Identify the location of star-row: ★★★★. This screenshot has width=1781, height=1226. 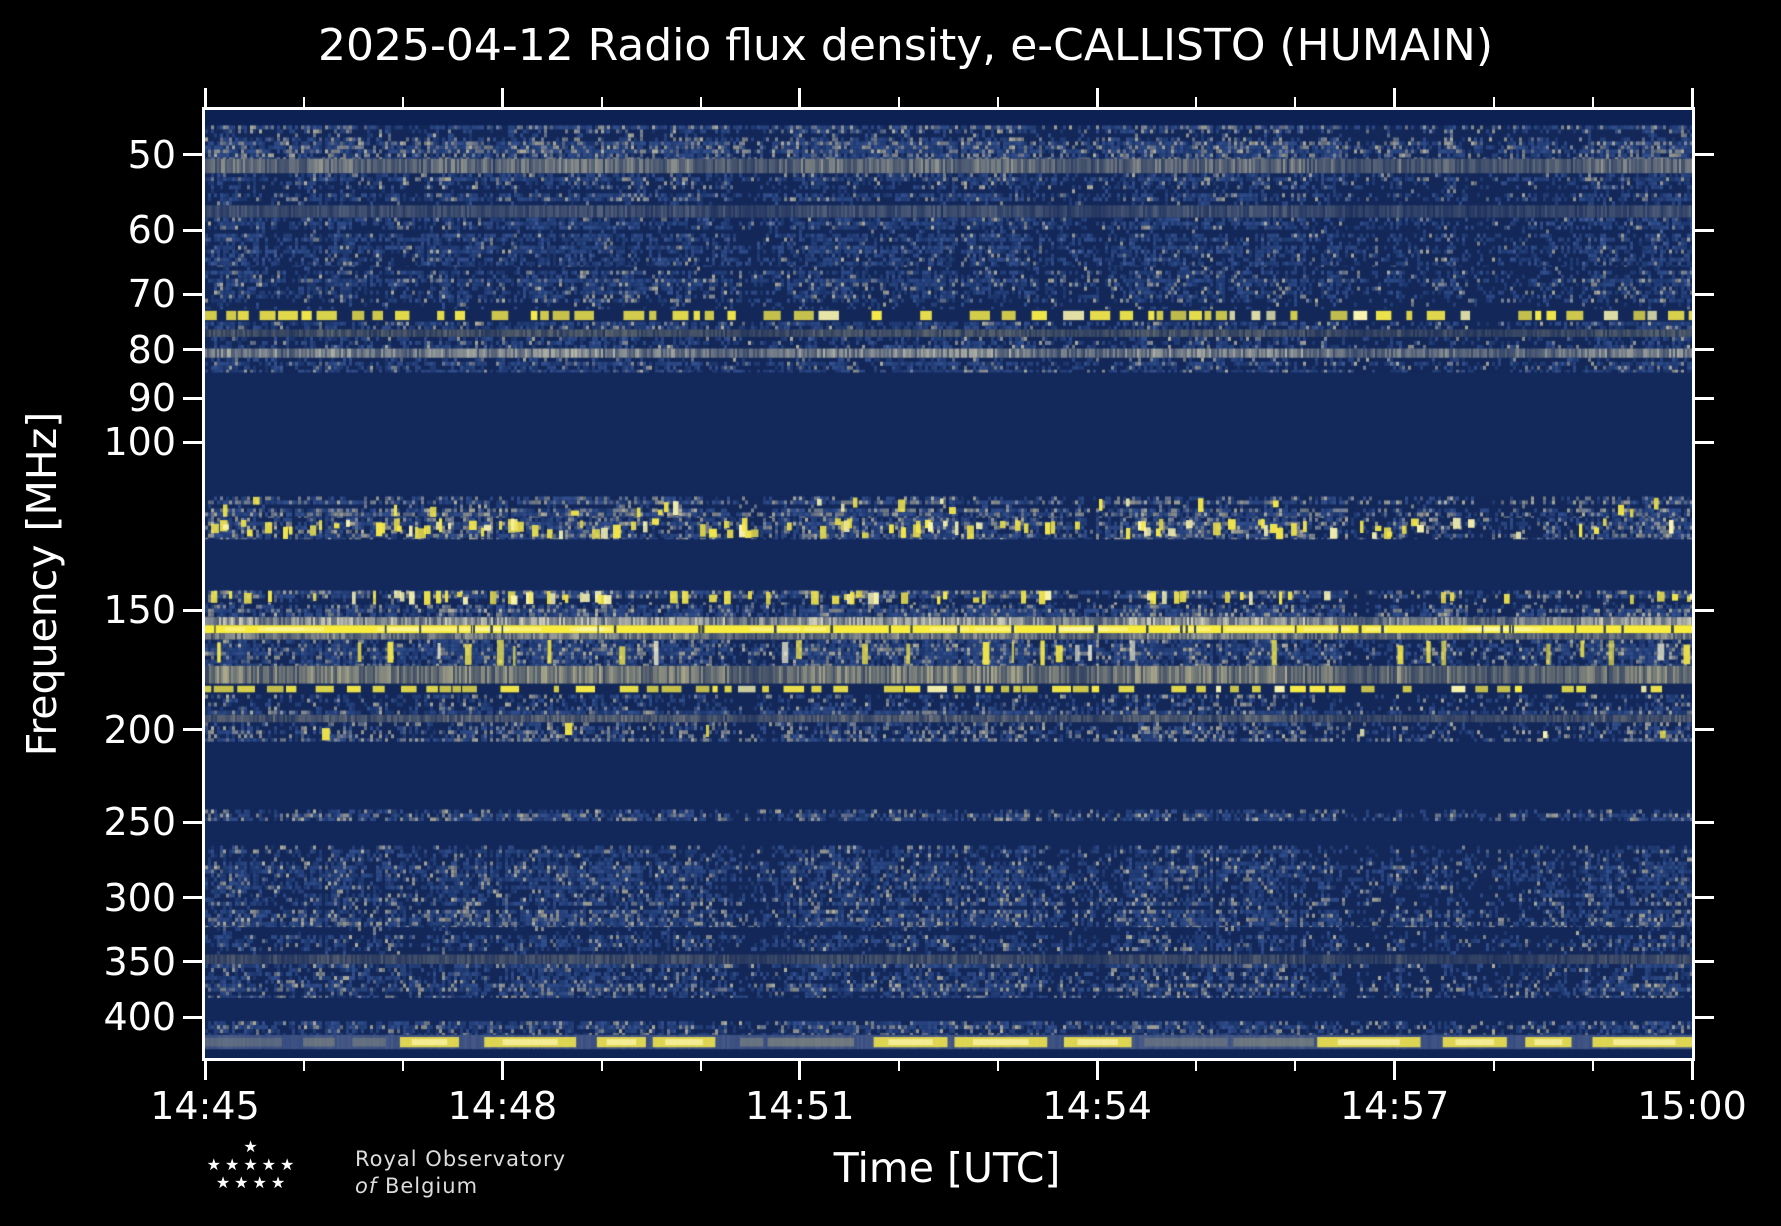
(252, 1182).